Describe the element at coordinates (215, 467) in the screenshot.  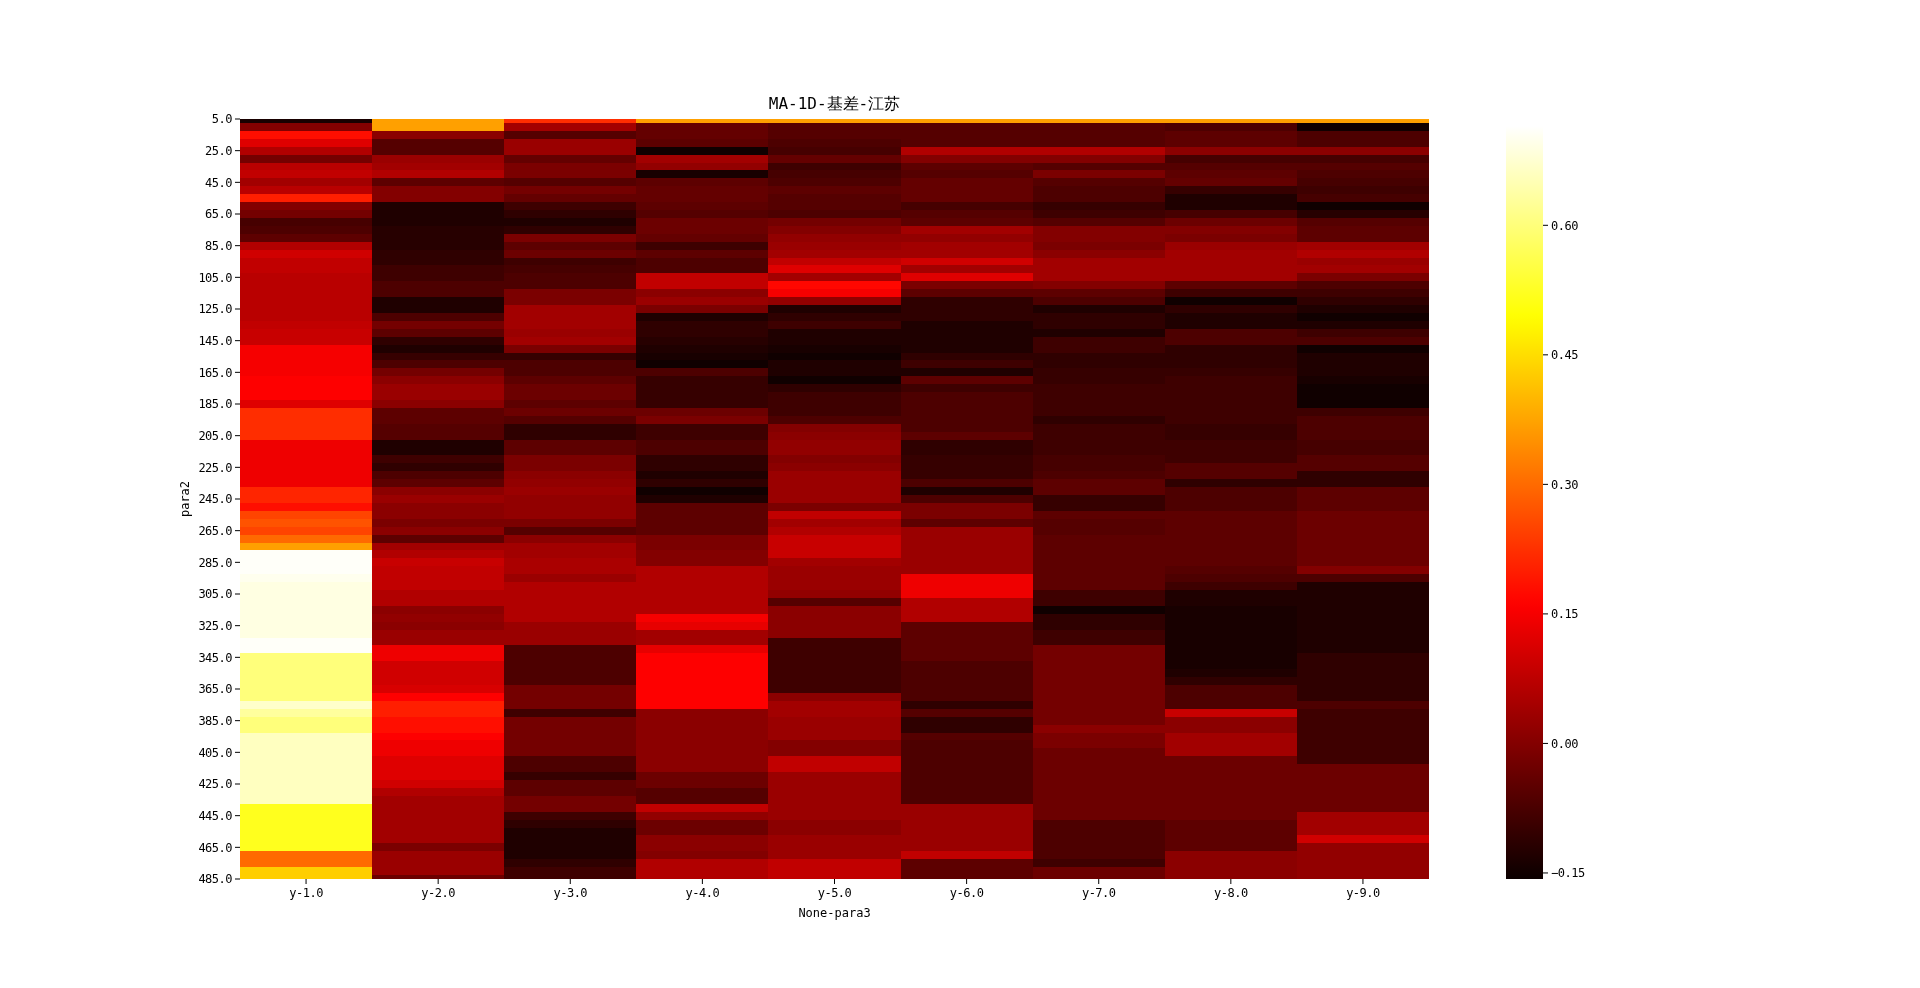
I see `y-tick-label: 225.0` at that location.